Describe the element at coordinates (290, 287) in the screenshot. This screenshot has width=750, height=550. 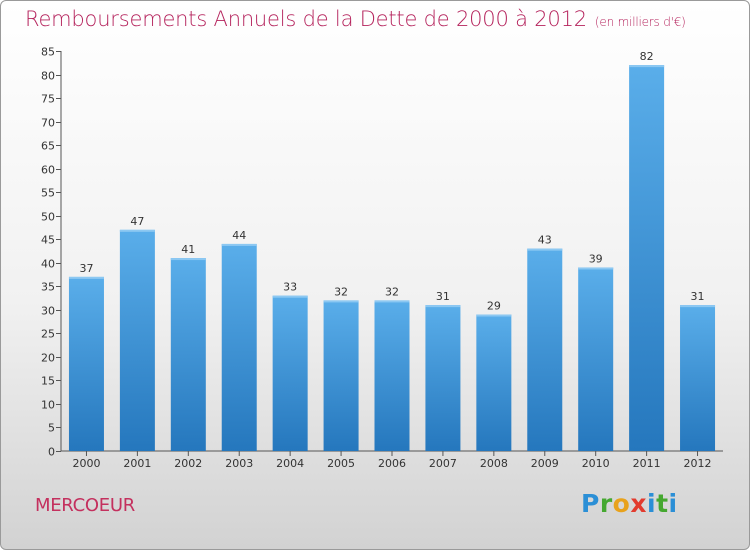
I see `value-label: 33` at that location.